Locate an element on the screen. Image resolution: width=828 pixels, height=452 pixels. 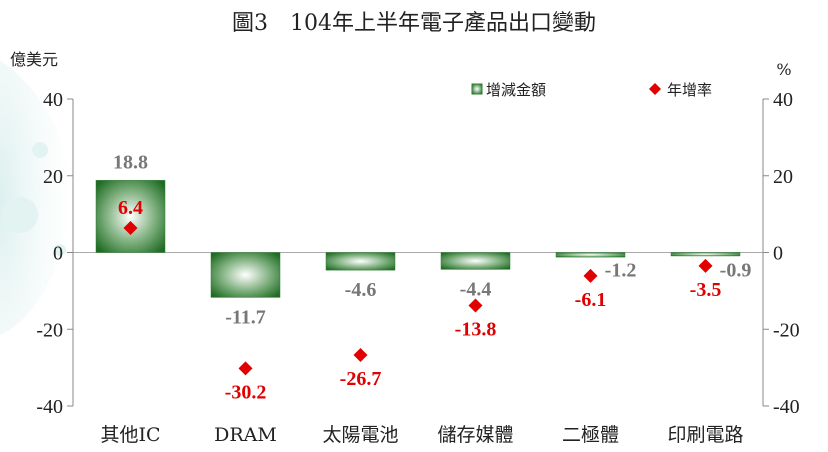
legend-bar-label: 增減金額 is located at coordinates (516, 90).